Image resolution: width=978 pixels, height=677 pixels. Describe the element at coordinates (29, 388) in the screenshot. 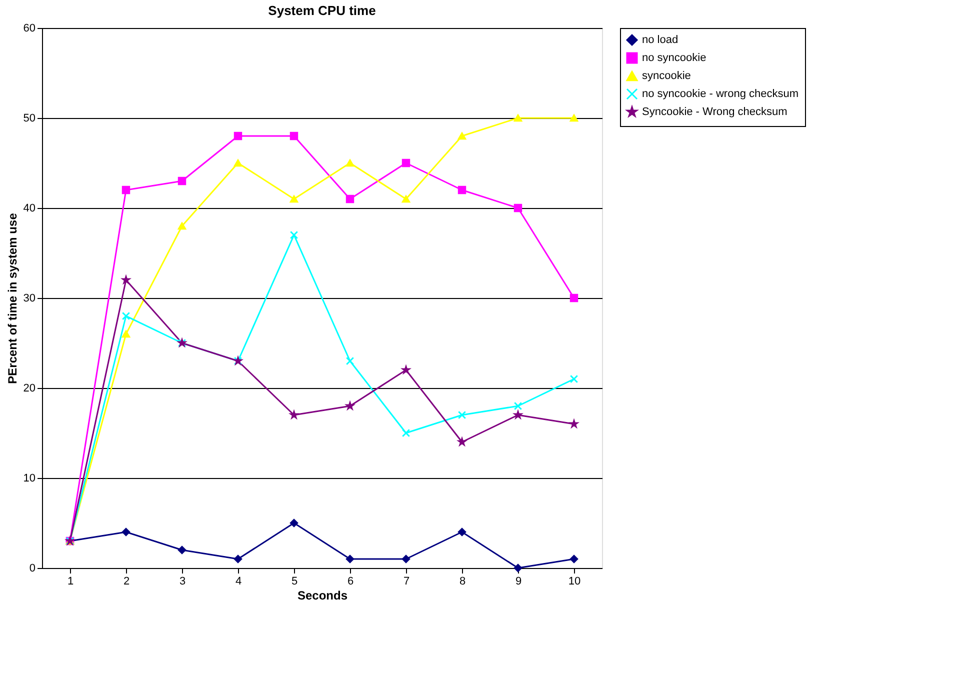

I see `y-tick-label: 20` at that location.